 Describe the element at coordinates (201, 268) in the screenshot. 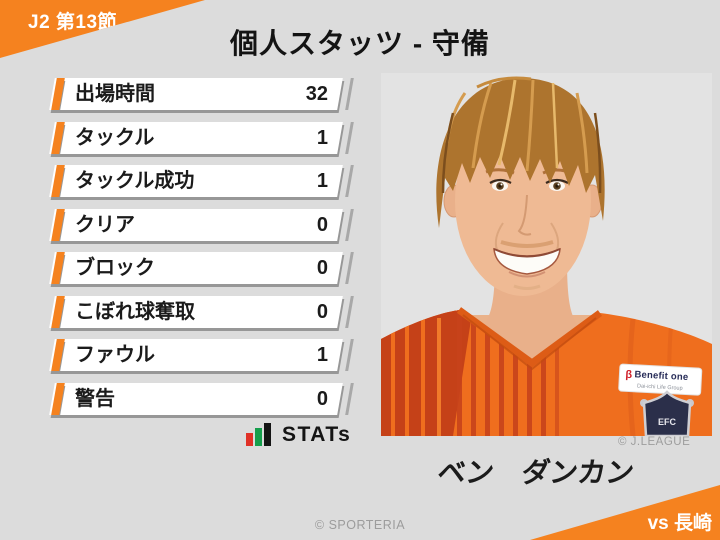

I see `stat-row: ブロック 0` at that location.